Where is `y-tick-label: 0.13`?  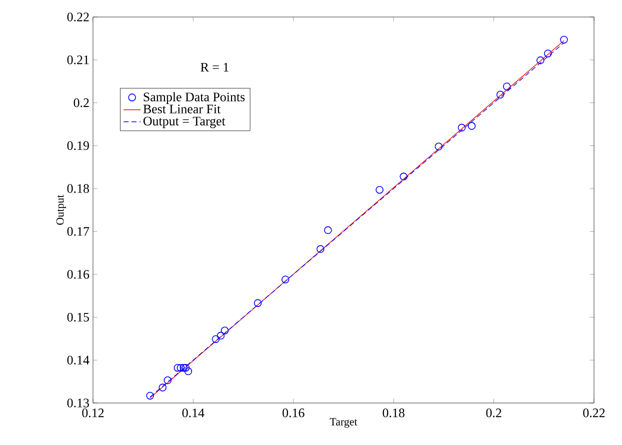
y-tick-label: 0.13 is located at coordinates (78, 403).